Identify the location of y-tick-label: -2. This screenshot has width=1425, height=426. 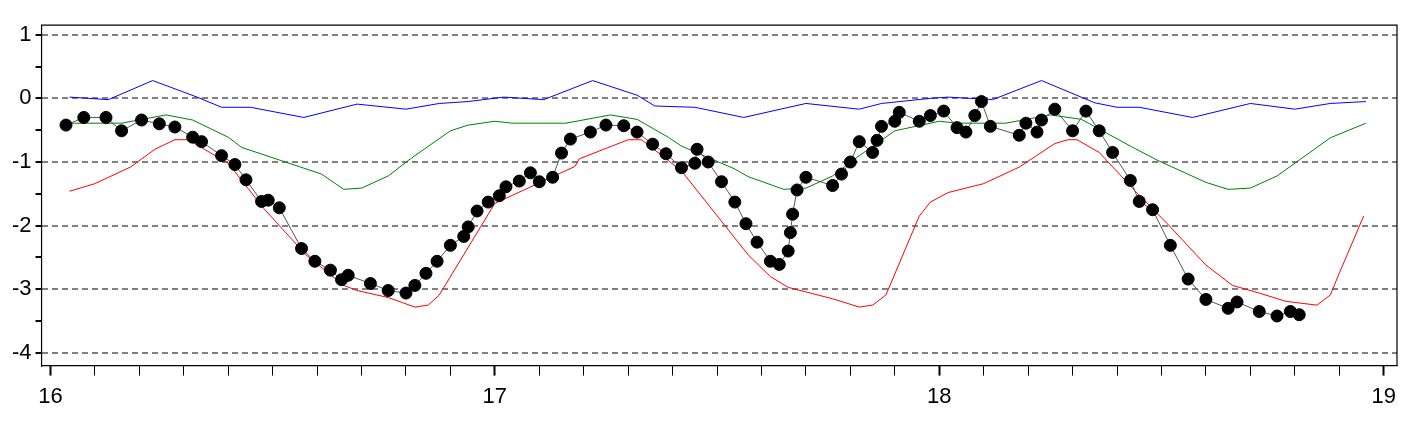
(22, 224).